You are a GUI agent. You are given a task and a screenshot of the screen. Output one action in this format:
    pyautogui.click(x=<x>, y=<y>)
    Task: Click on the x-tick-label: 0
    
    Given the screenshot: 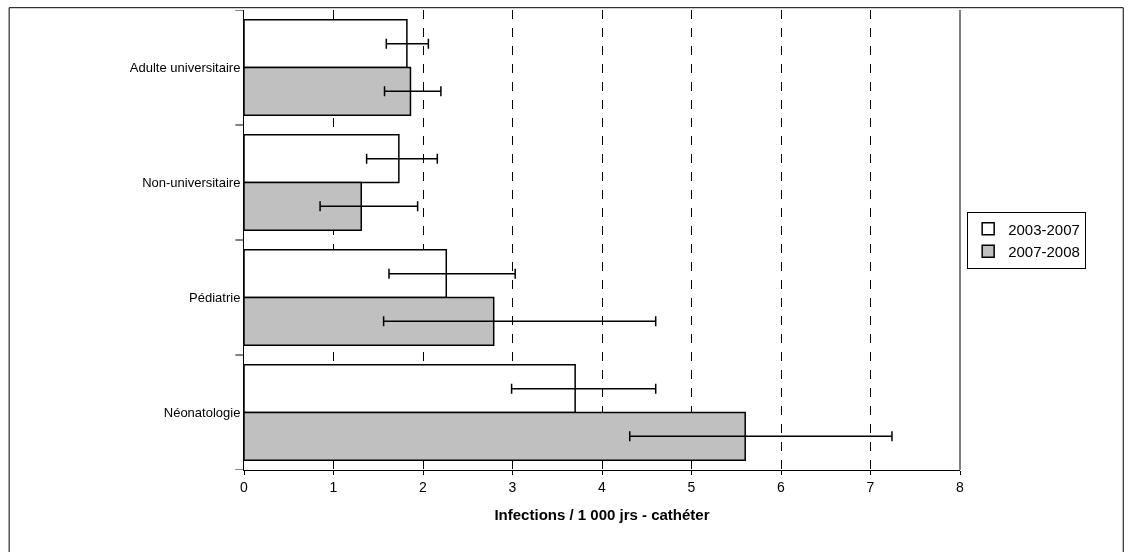 What is the action you would take?
    pyautogui.click(x=244, y=486)
    